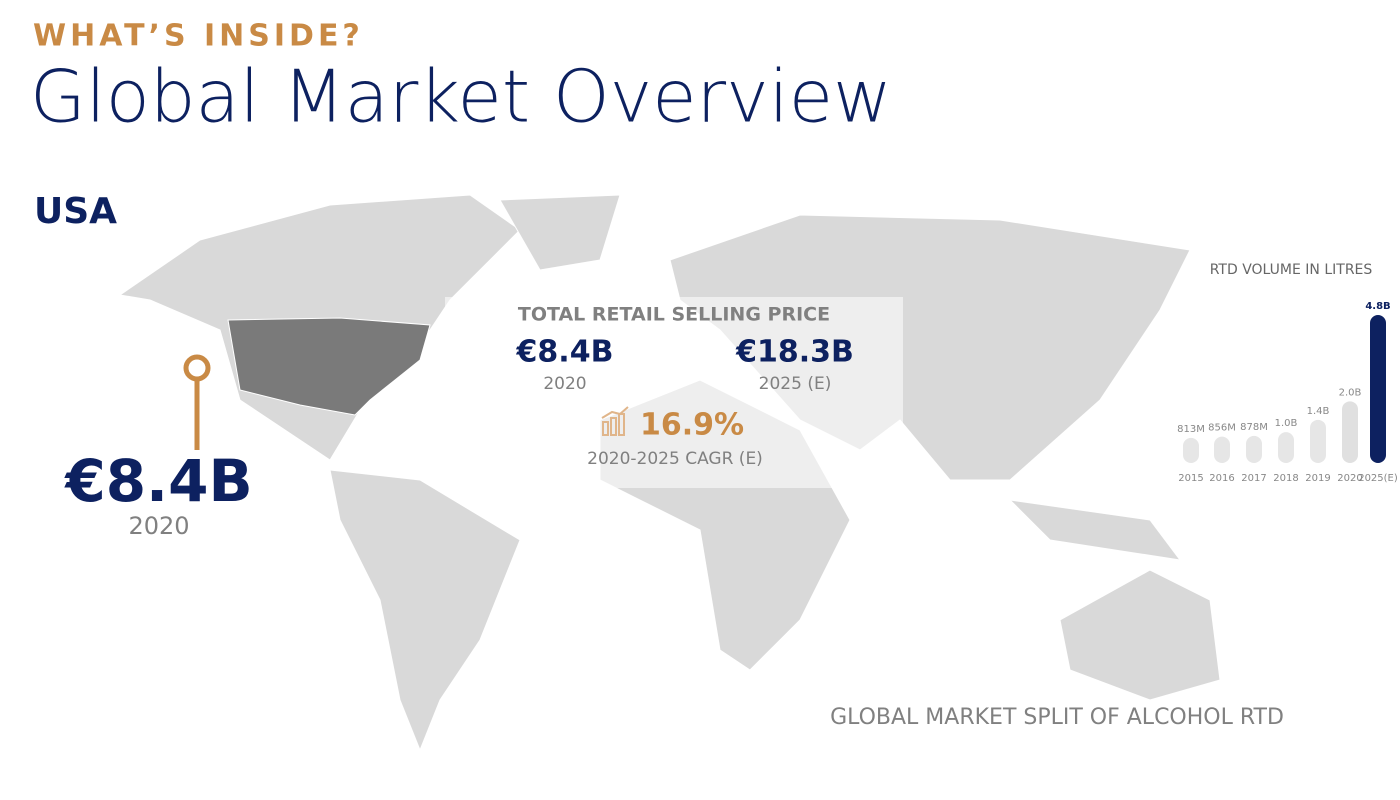  What do you see at coordinates (1190, 478) in the screenshot?
I see `x-tick-label: 2015` at bounding box center [1190, 478].